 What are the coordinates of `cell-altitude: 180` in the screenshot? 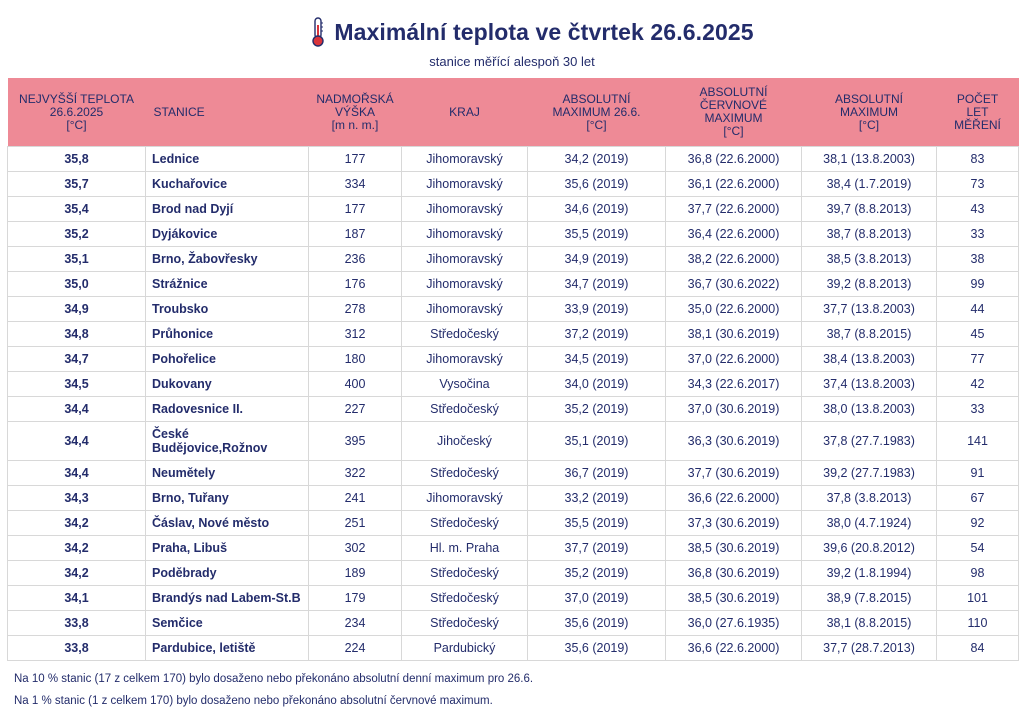 It's located at (355, 359).